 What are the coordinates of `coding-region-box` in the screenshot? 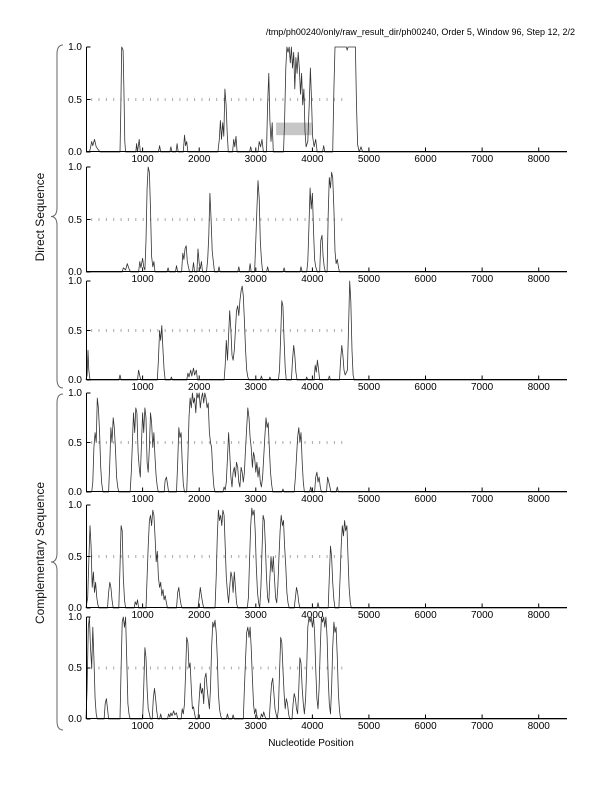 It's located at (294, 129).